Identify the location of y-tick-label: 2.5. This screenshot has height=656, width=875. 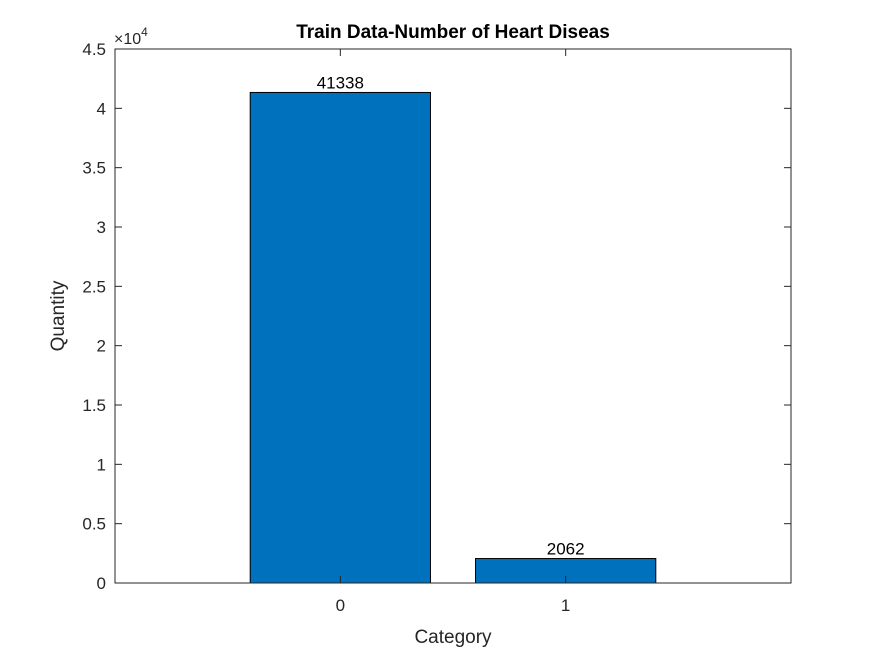
(94, 286).